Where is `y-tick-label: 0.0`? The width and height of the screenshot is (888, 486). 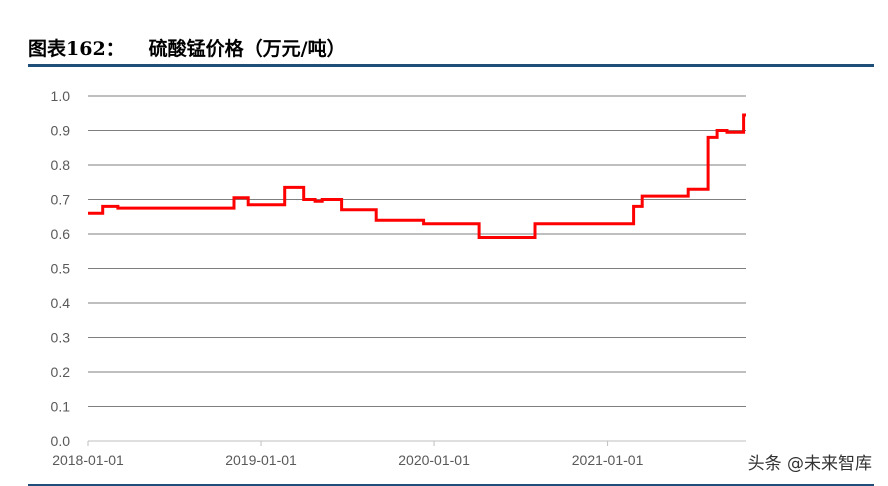 y-tick-label: 0.0 is located at coordinates (61, 441).